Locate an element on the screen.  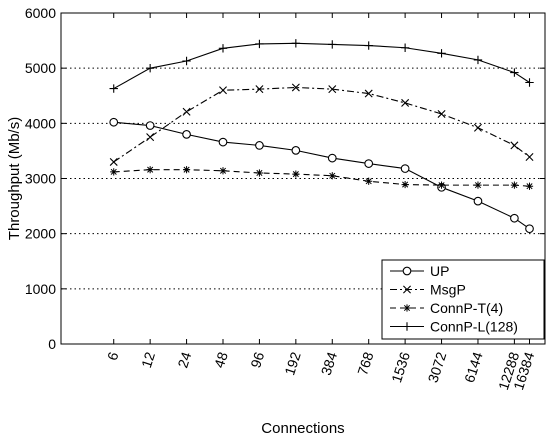
legend-entry: MsgP is located at coordinates (428, 290).